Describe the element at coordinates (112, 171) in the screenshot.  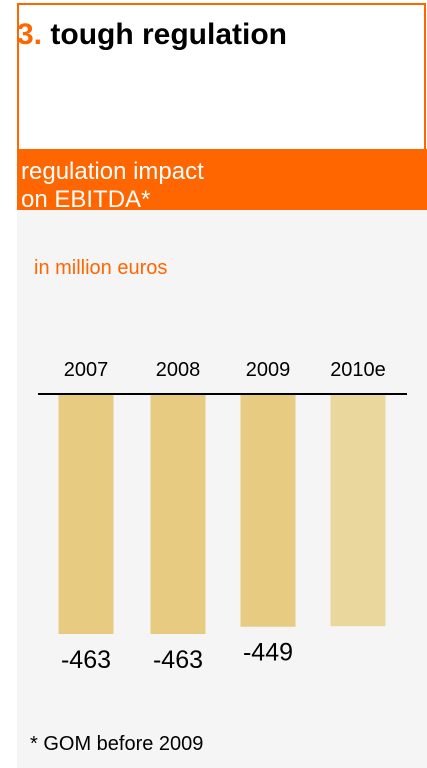
I see `chart-header-line-1: regulation impact` at that location.